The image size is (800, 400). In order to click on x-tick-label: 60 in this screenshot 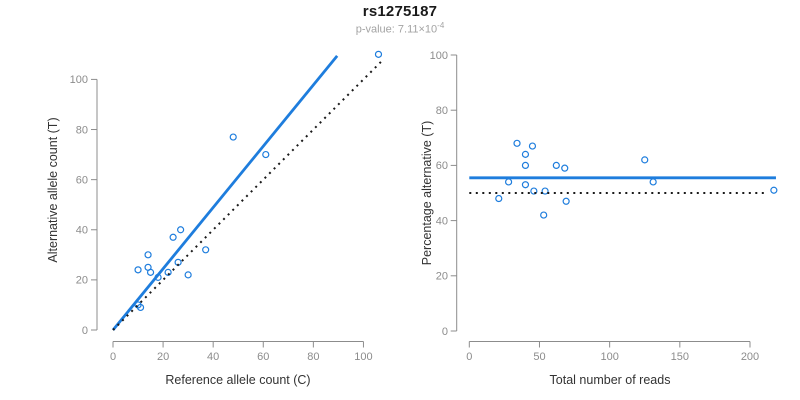, I will do `click(263, 357)`.